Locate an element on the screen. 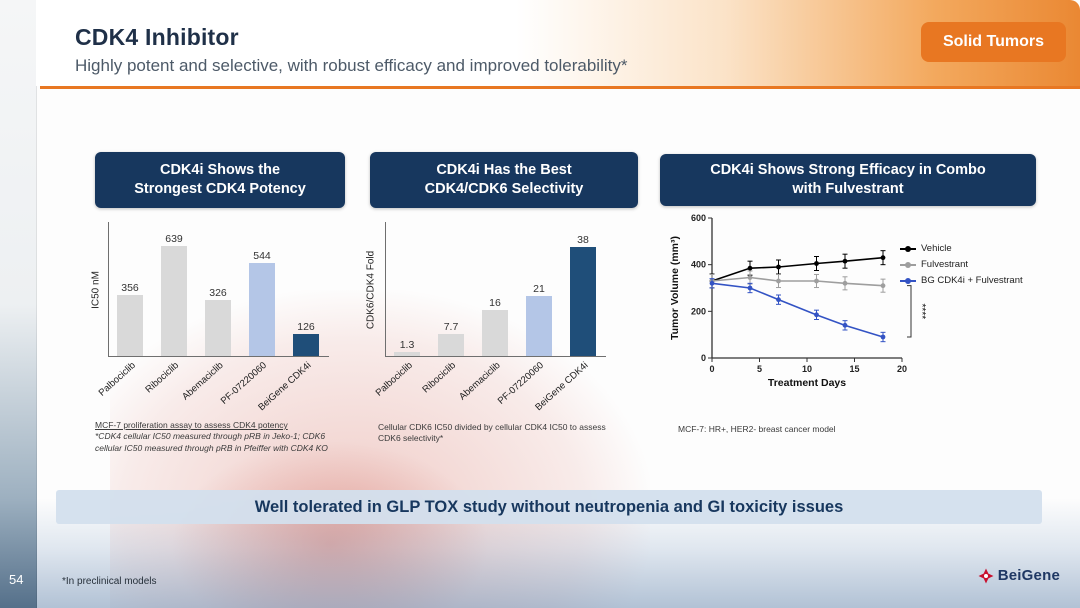 This screenshot has height=608, width=1080. legend-label: BG CDK4i + Fulvestrant is located at coordinates (972, 280).